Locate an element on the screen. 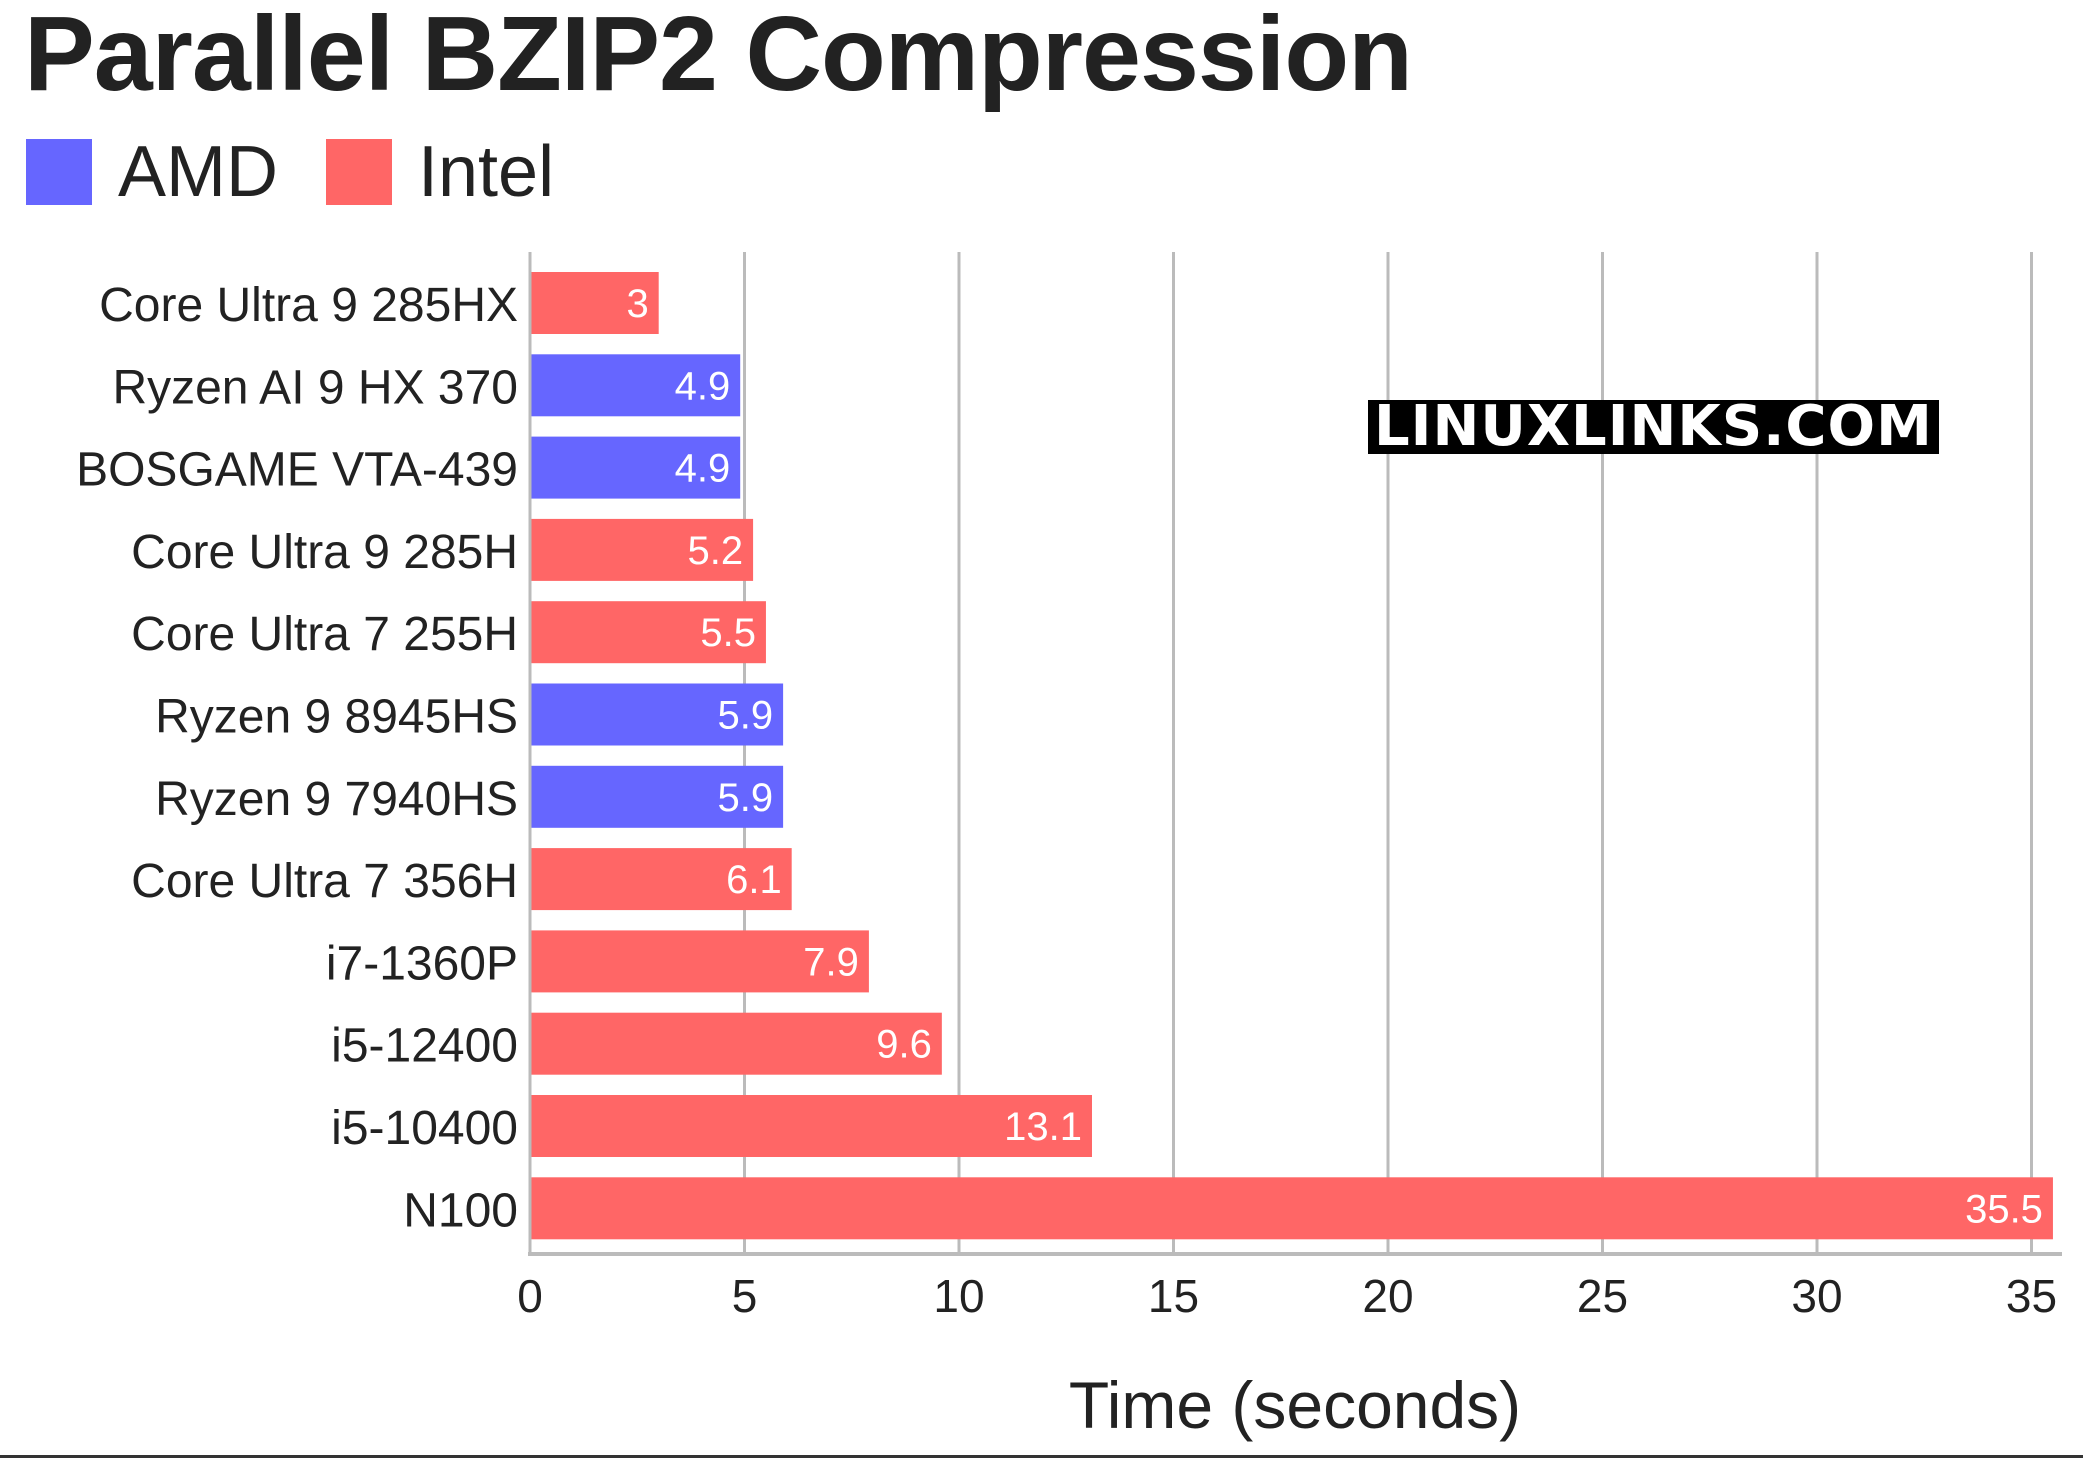  bottom-divider is located at coordinates (1041, 1456).